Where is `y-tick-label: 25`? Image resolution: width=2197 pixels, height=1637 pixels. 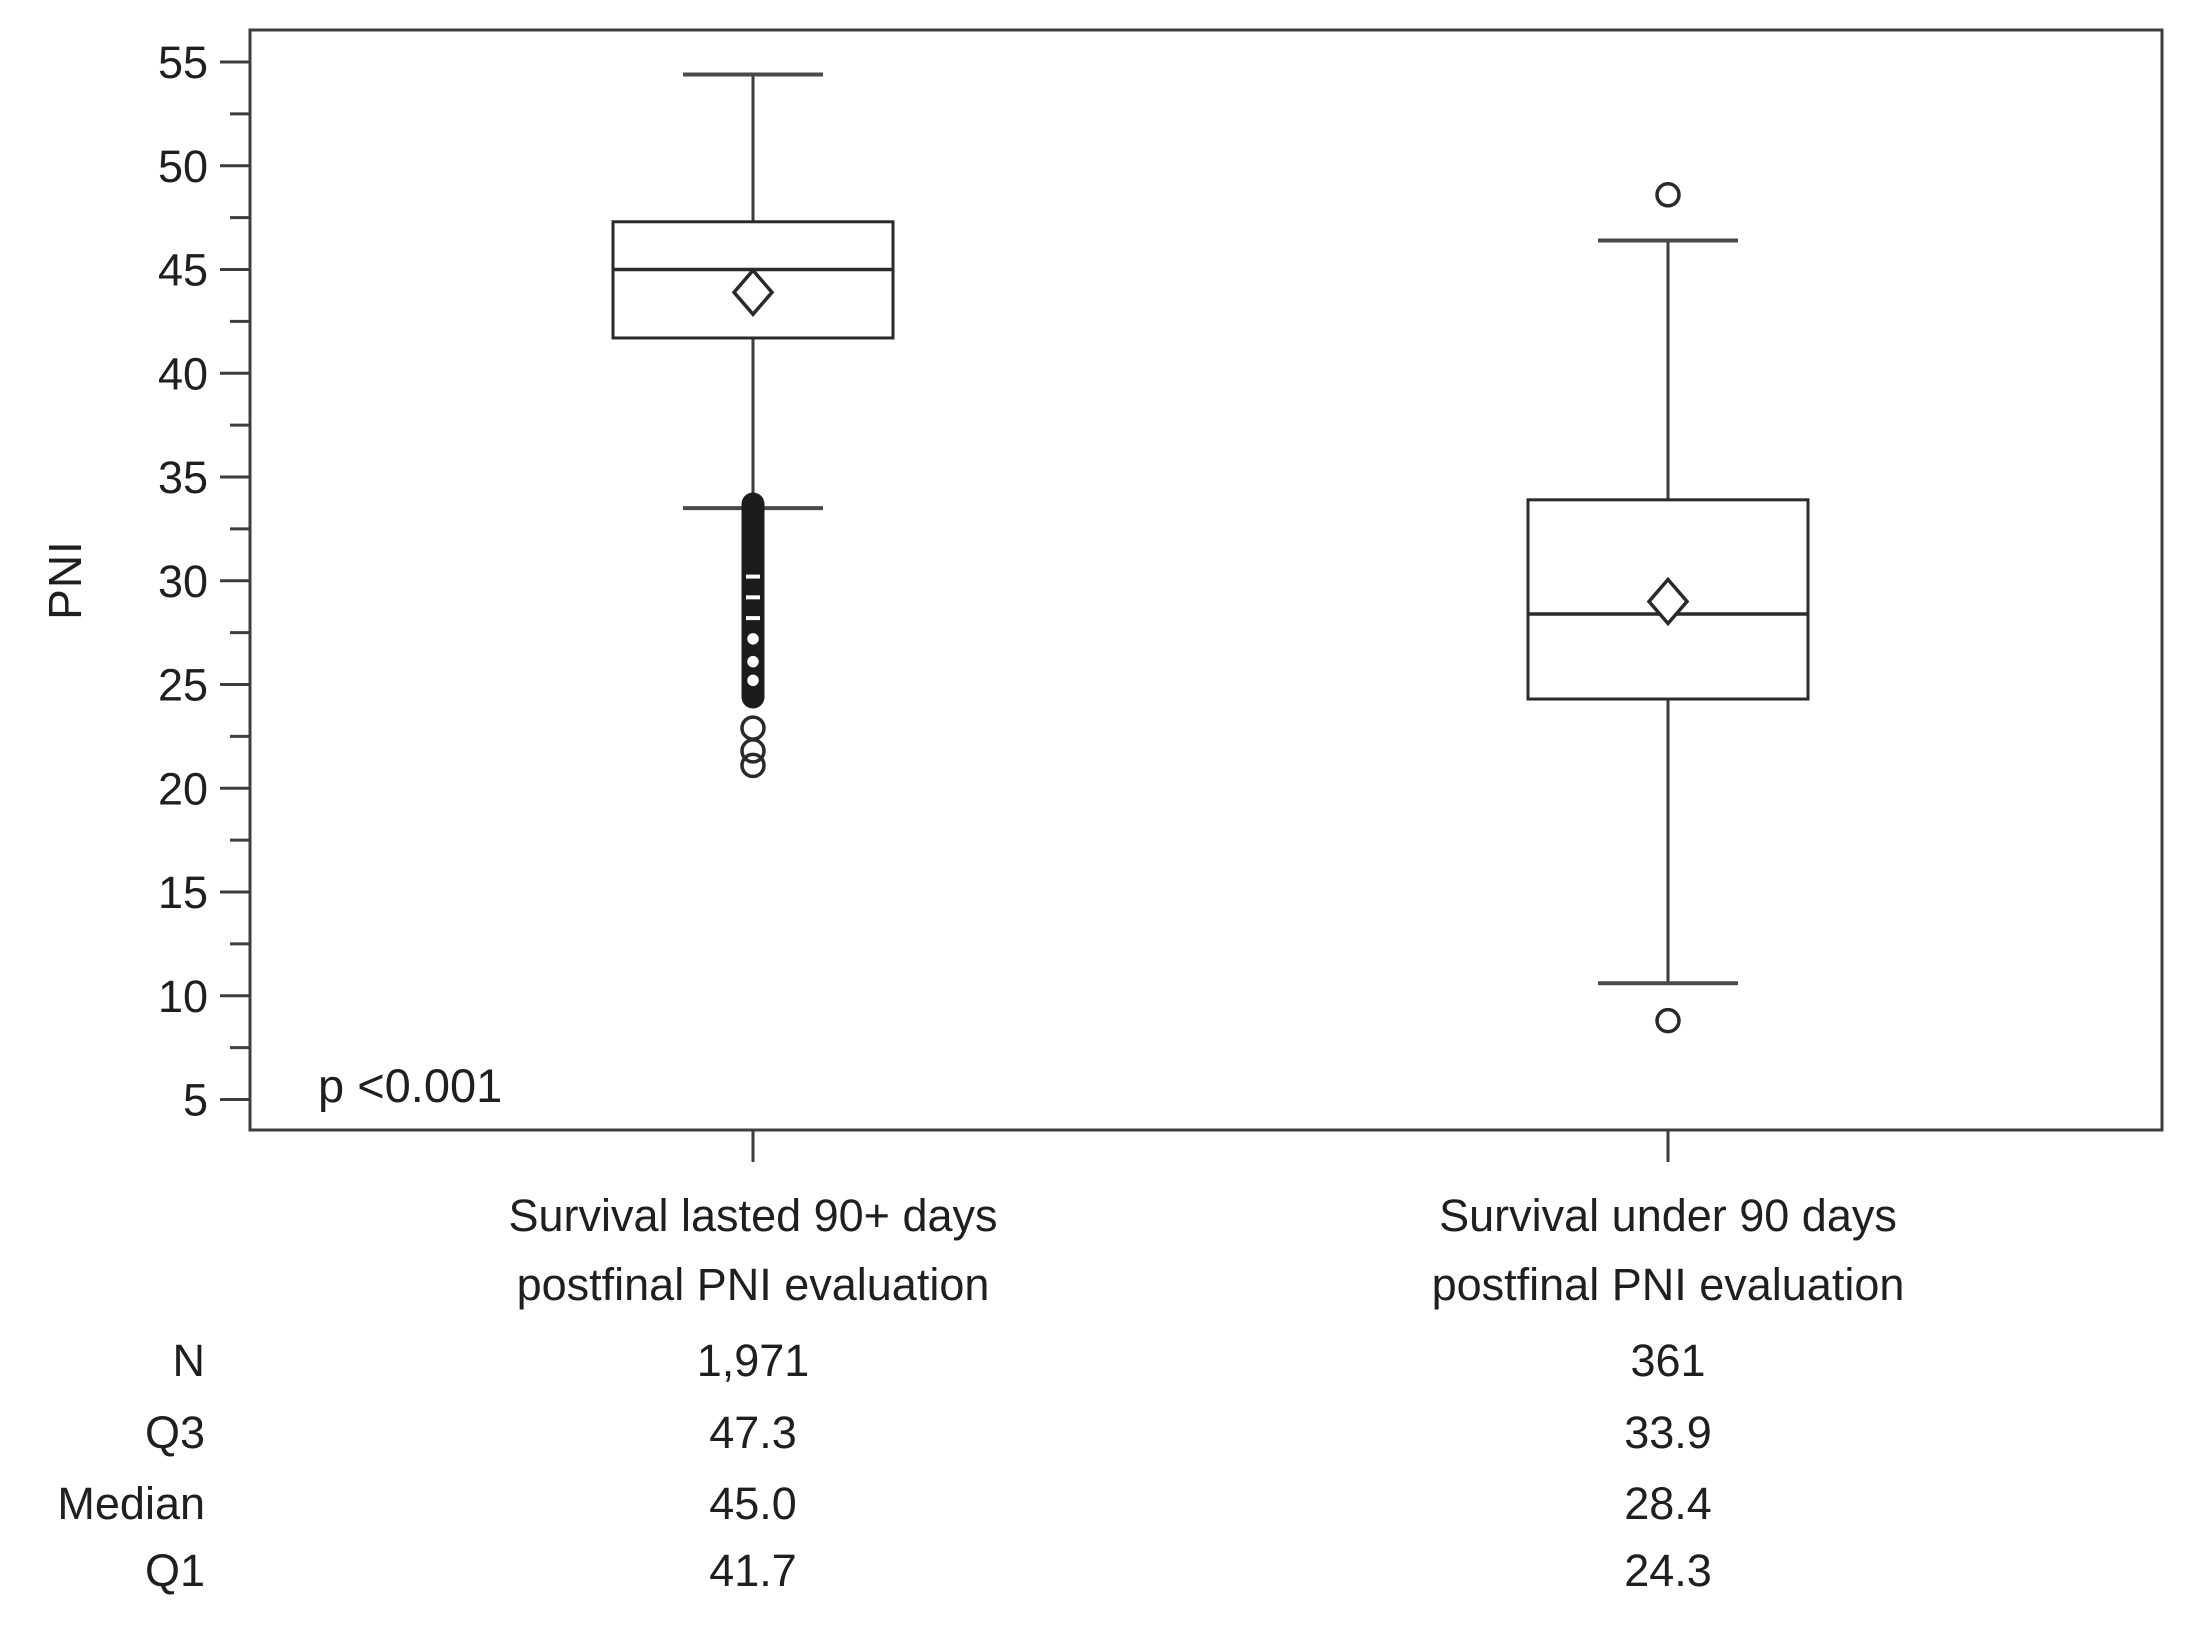
y-tick-label: 25 is located at coordinates (183, 685).